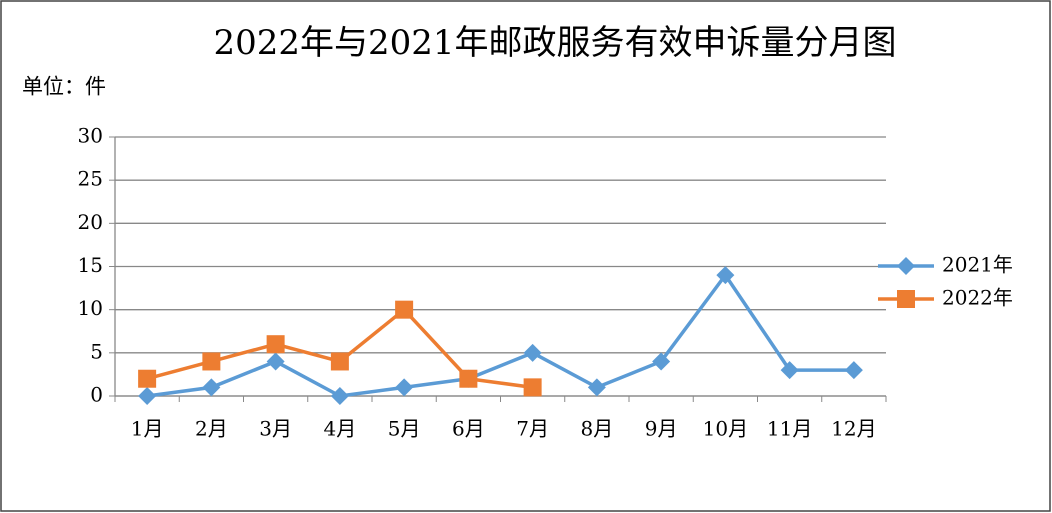 Image resolution: width=1052 pixels, height=513 pixels. What do you see at coordinates (725, 429) in the screenshot?
I see `x-tick-label: 10月` at bounding box center [725, 429].